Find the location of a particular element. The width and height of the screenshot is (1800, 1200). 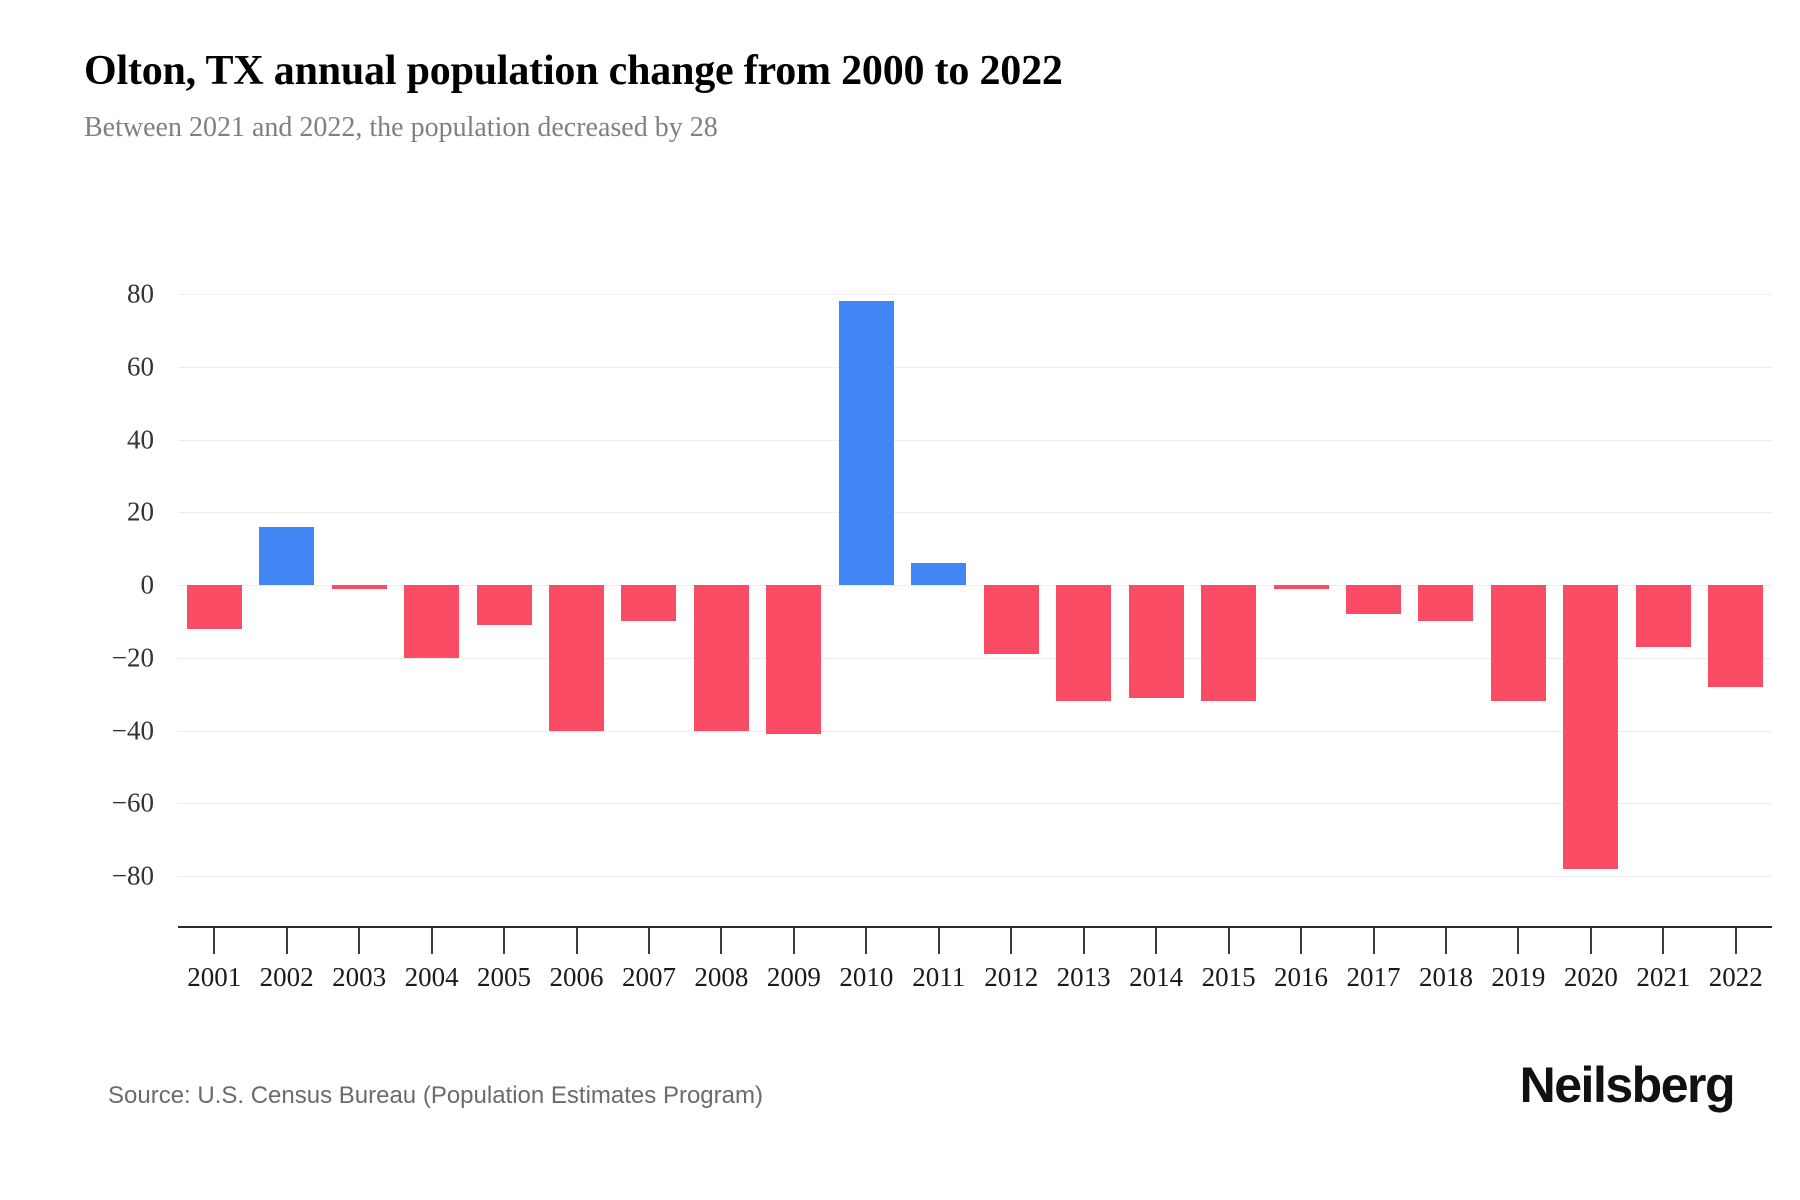

x-axis-tick-label: 2014 is located at coordinates (1156, 977).